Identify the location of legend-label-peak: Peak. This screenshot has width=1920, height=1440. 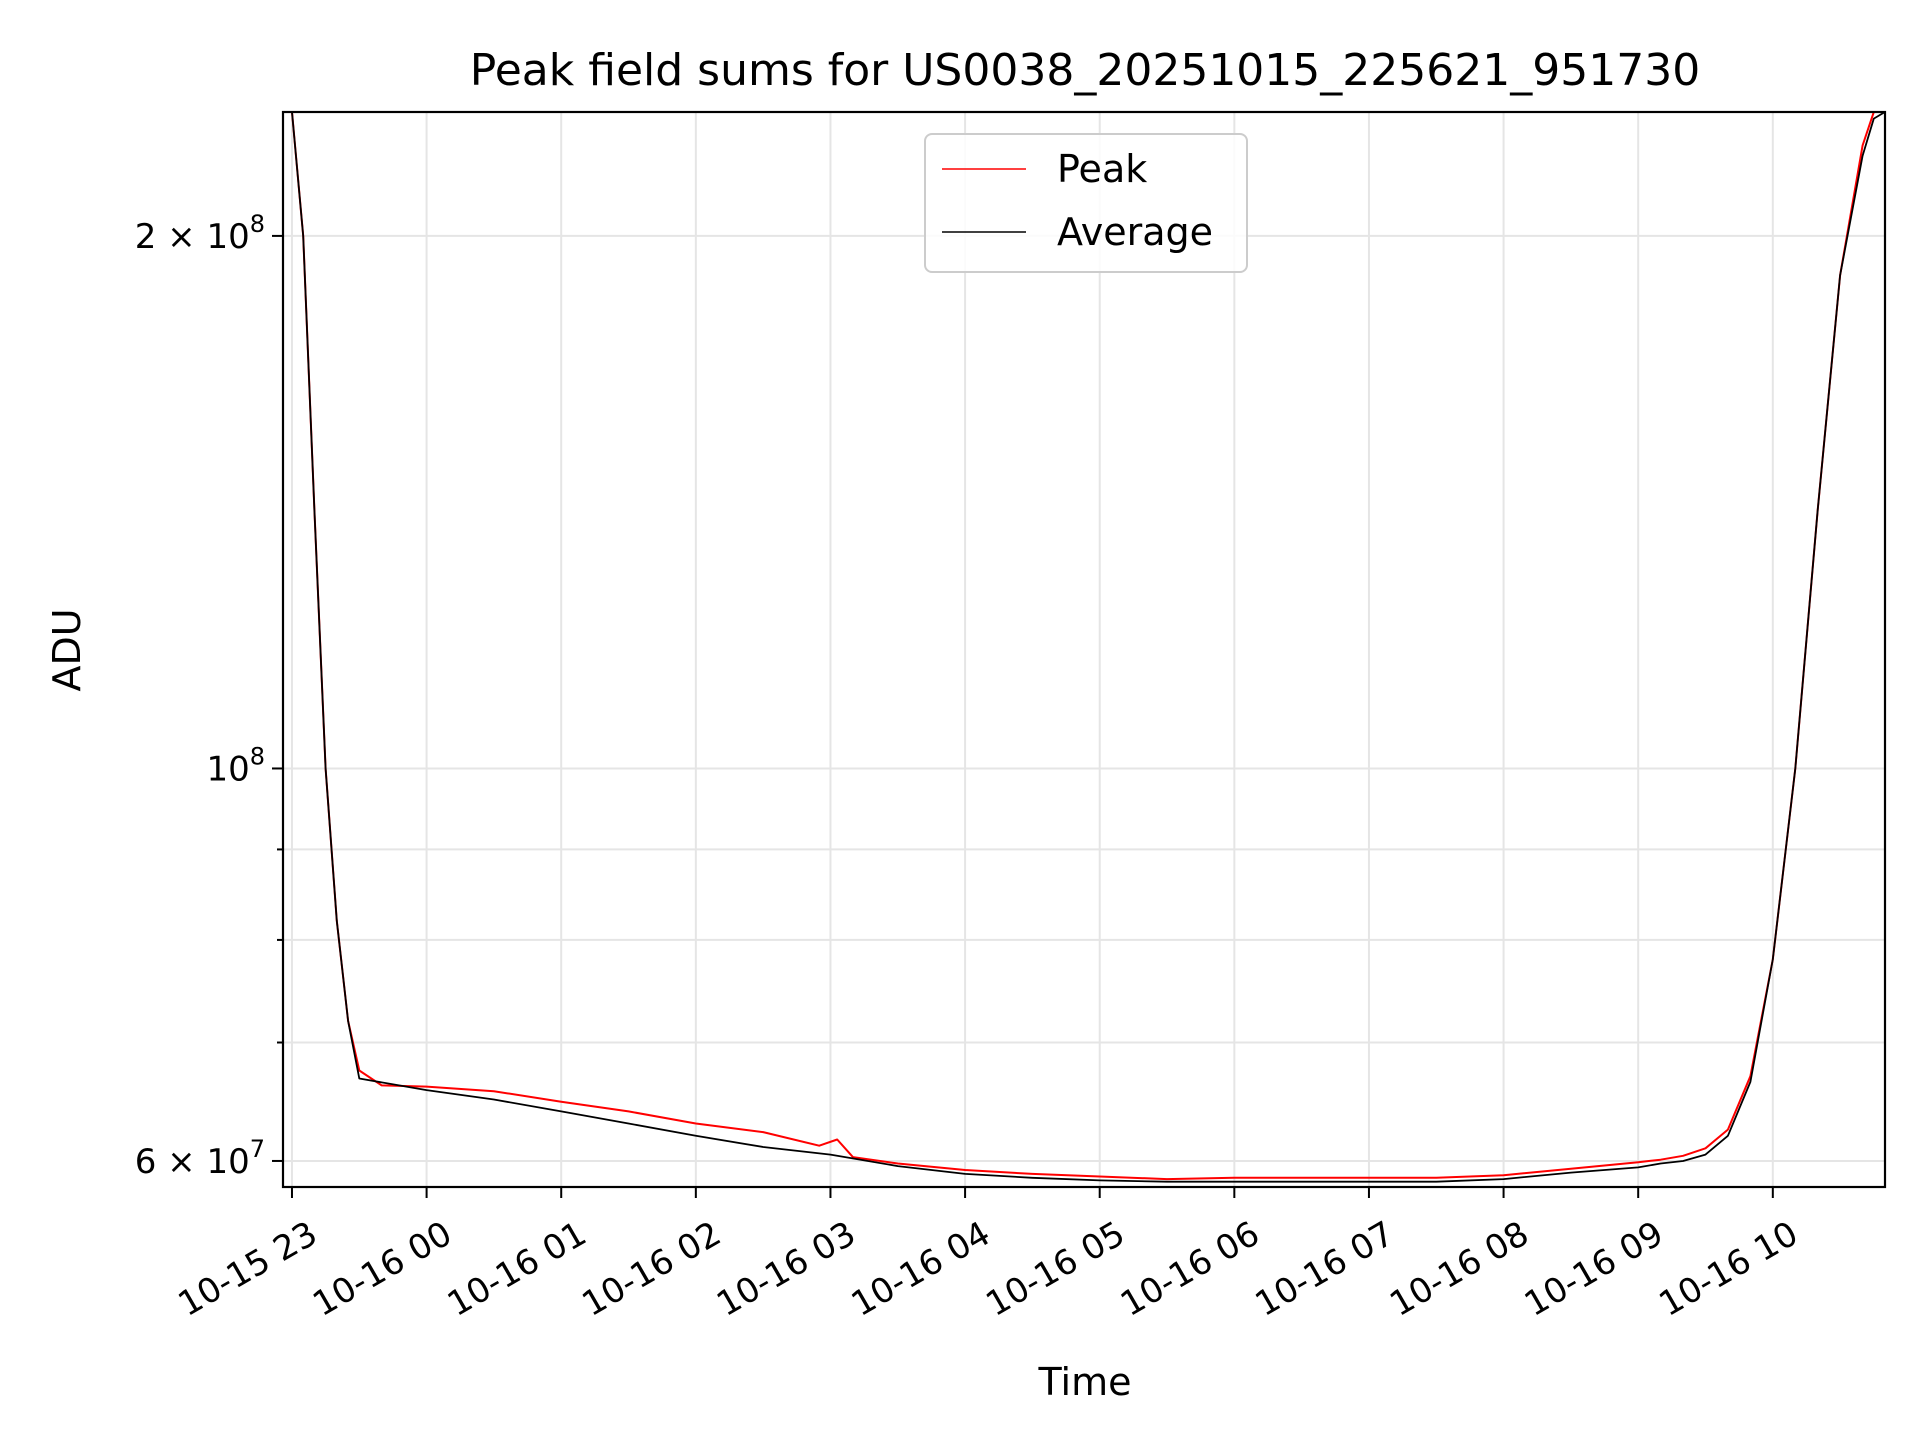
(1102, 169).